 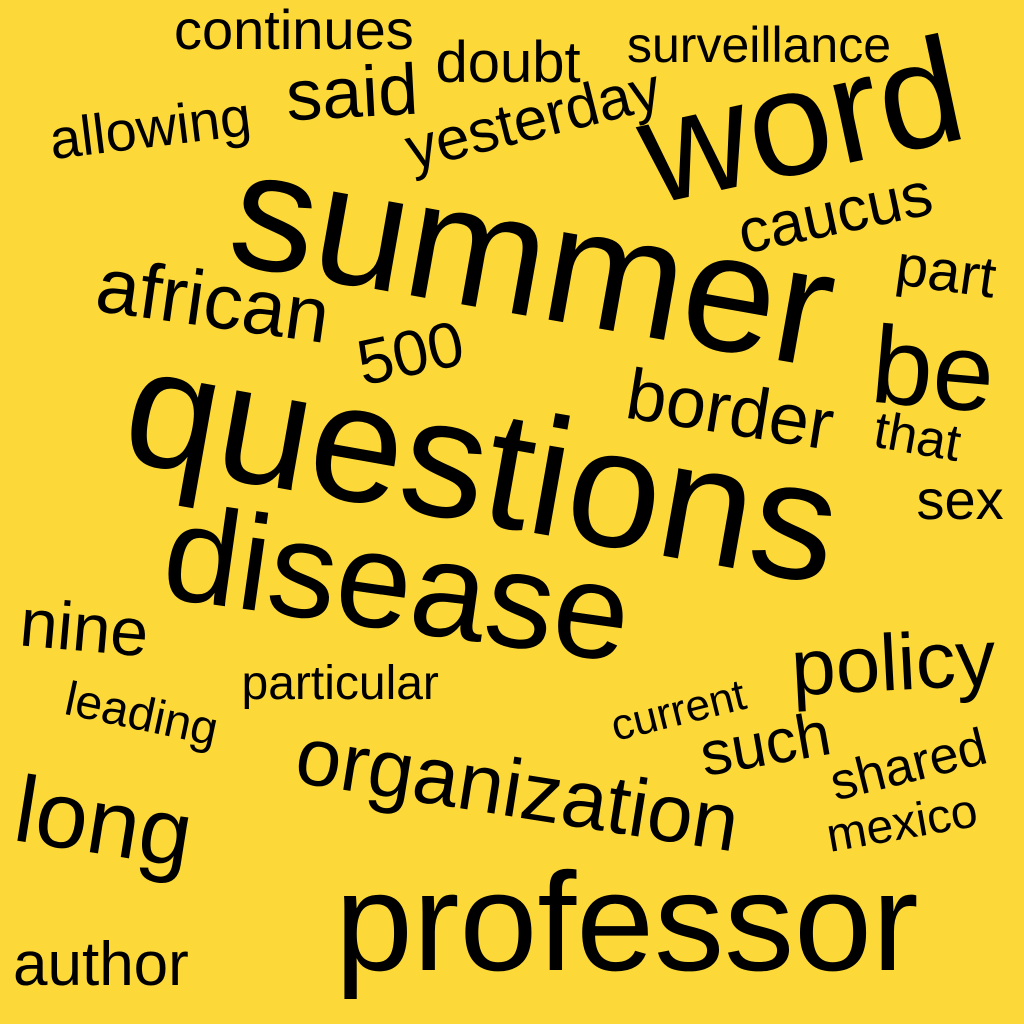 What do you see at coordinates (141, 714) in the screenshot?
I see `word-leading: leading` at bounding box center [141, 714].